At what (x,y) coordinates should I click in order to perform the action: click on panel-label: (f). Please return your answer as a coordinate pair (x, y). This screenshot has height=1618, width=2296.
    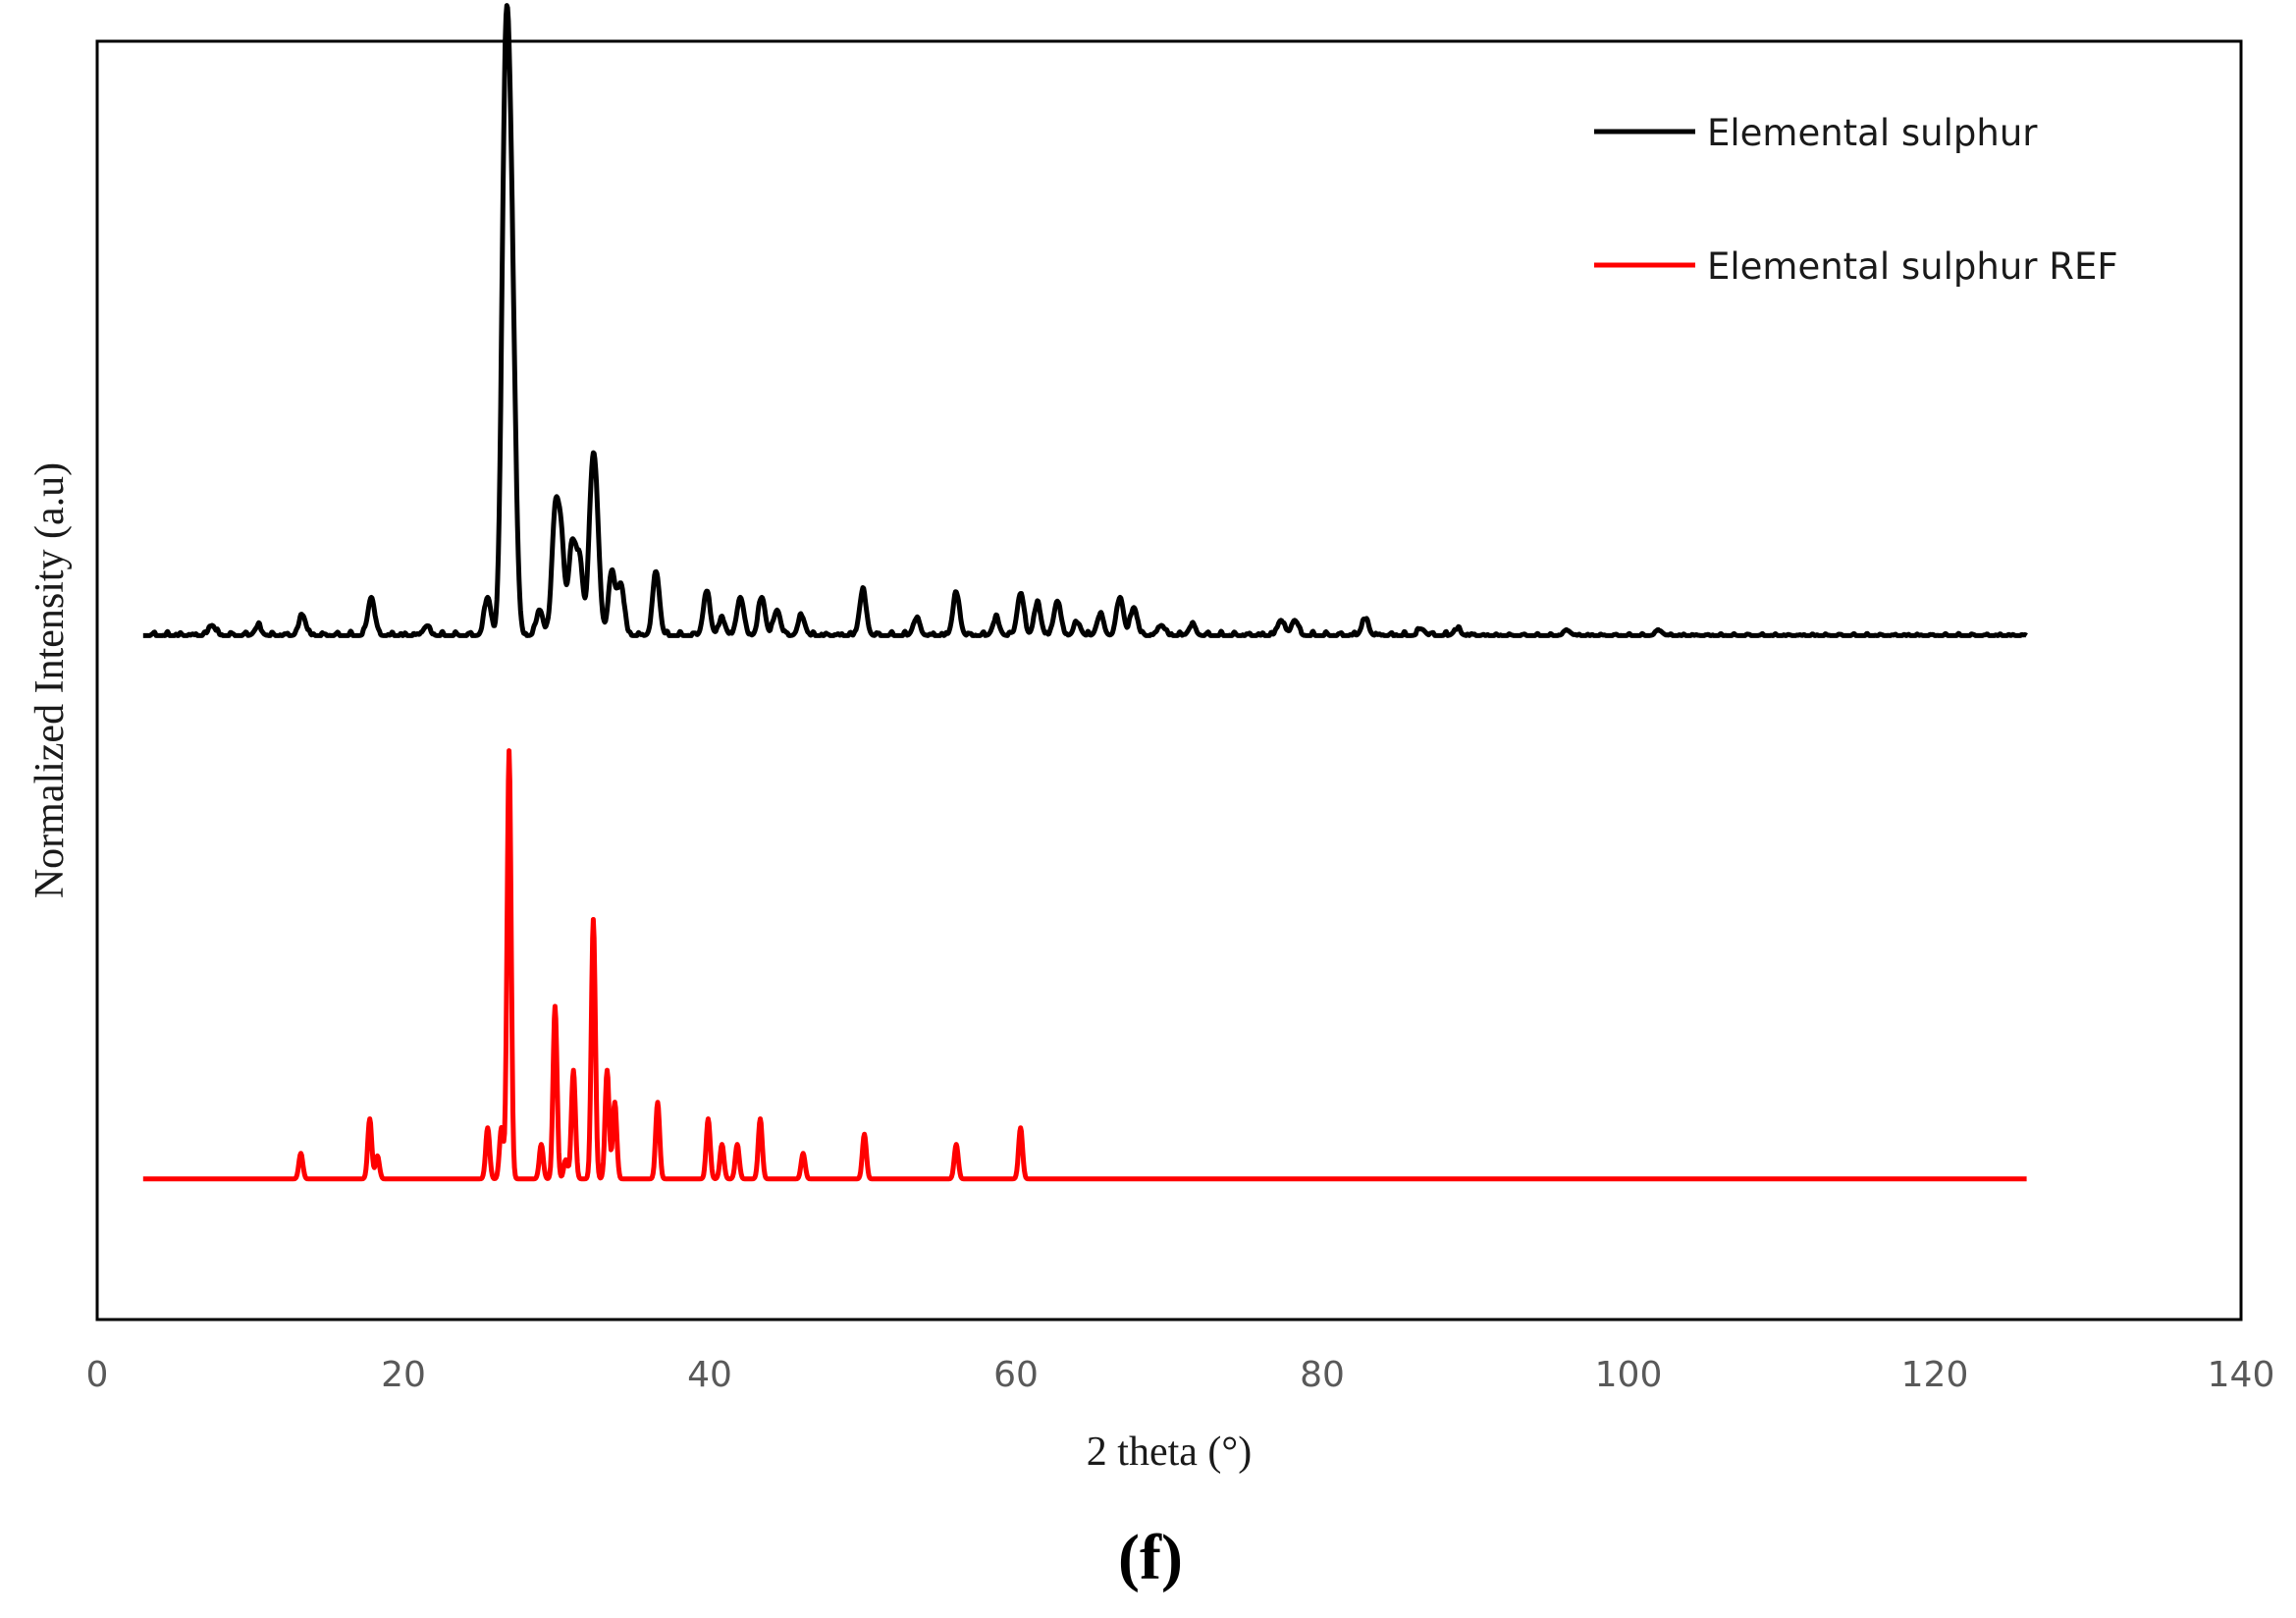
    Looking at the image, I should click on (1150, 1557).